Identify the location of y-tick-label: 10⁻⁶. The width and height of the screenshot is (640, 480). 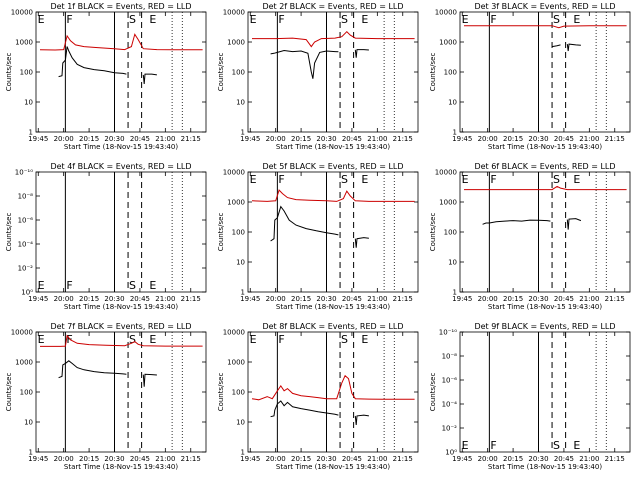
(26, 221).